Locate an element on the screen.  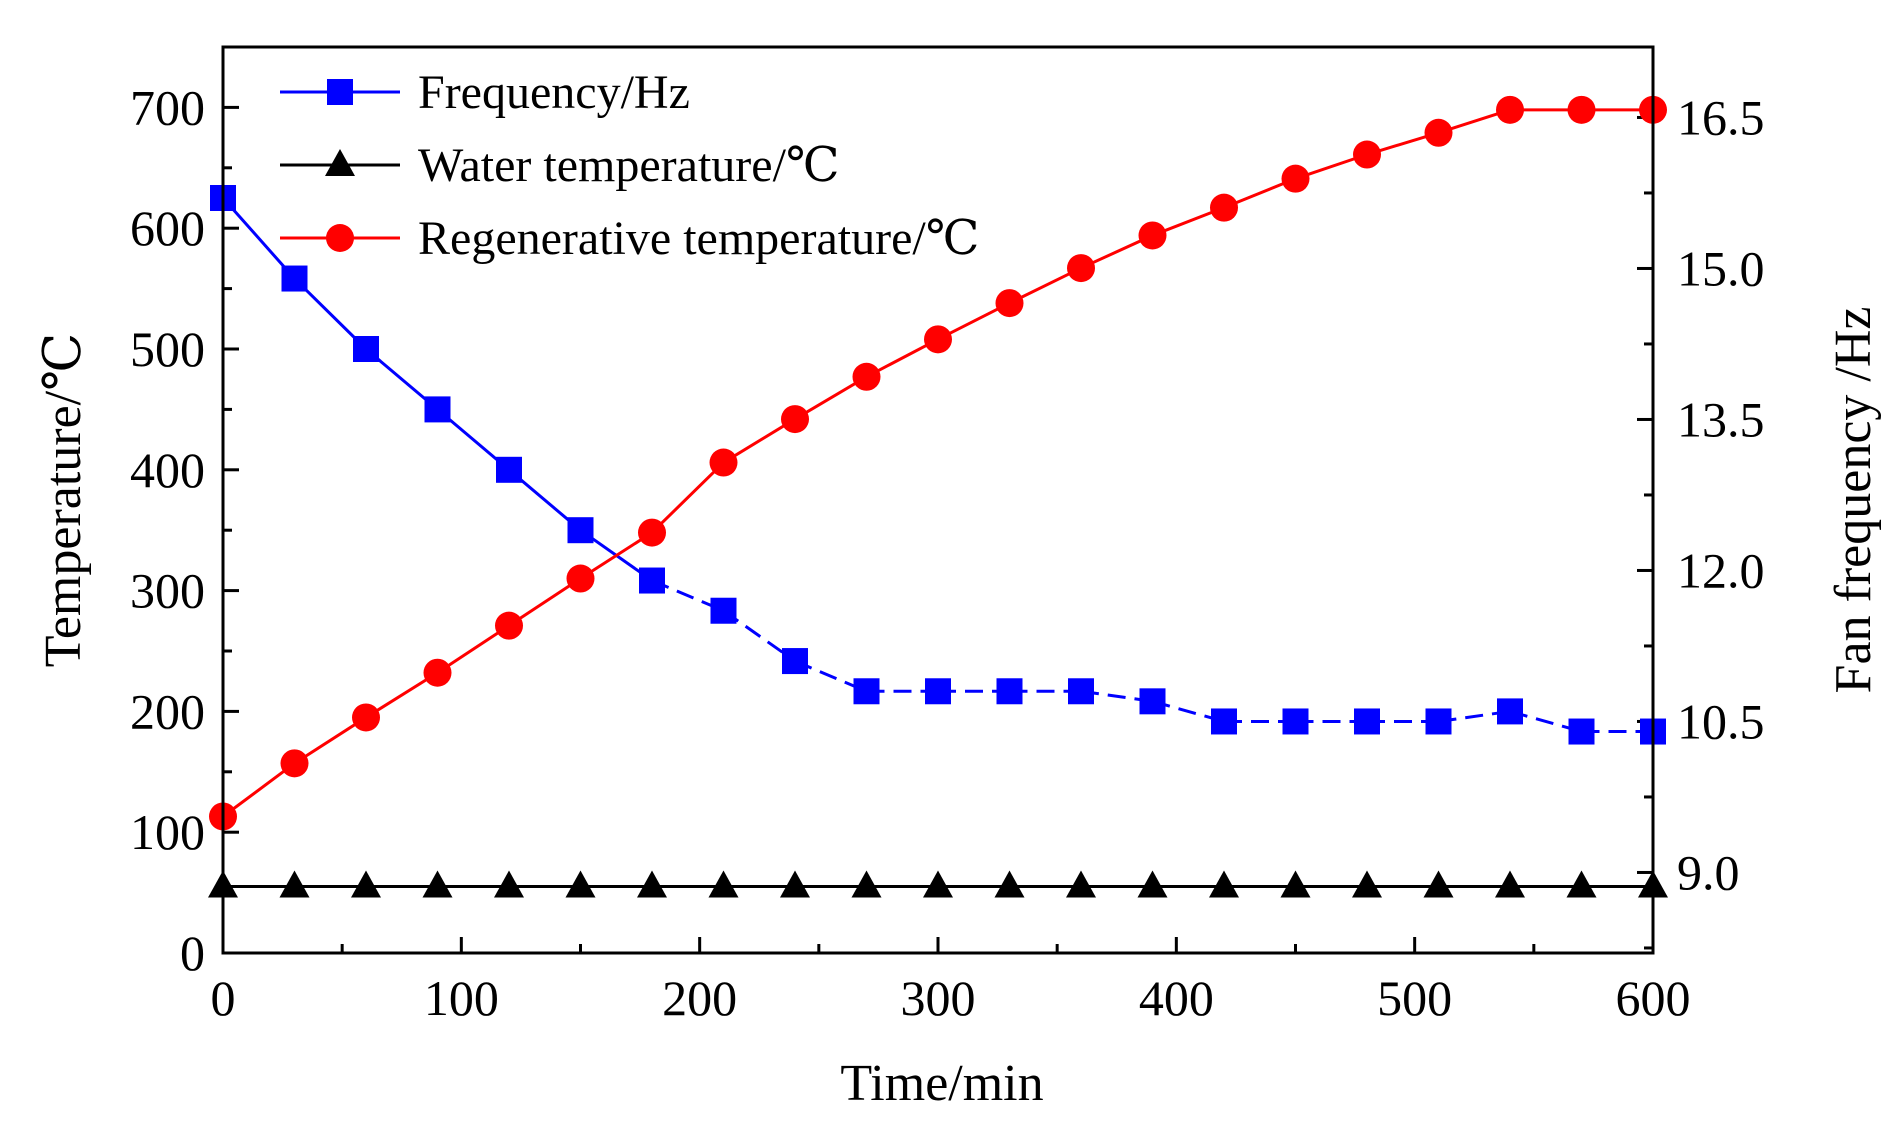
legend-entry-square: Frequency/Hz is located at coordinates (485, 92).